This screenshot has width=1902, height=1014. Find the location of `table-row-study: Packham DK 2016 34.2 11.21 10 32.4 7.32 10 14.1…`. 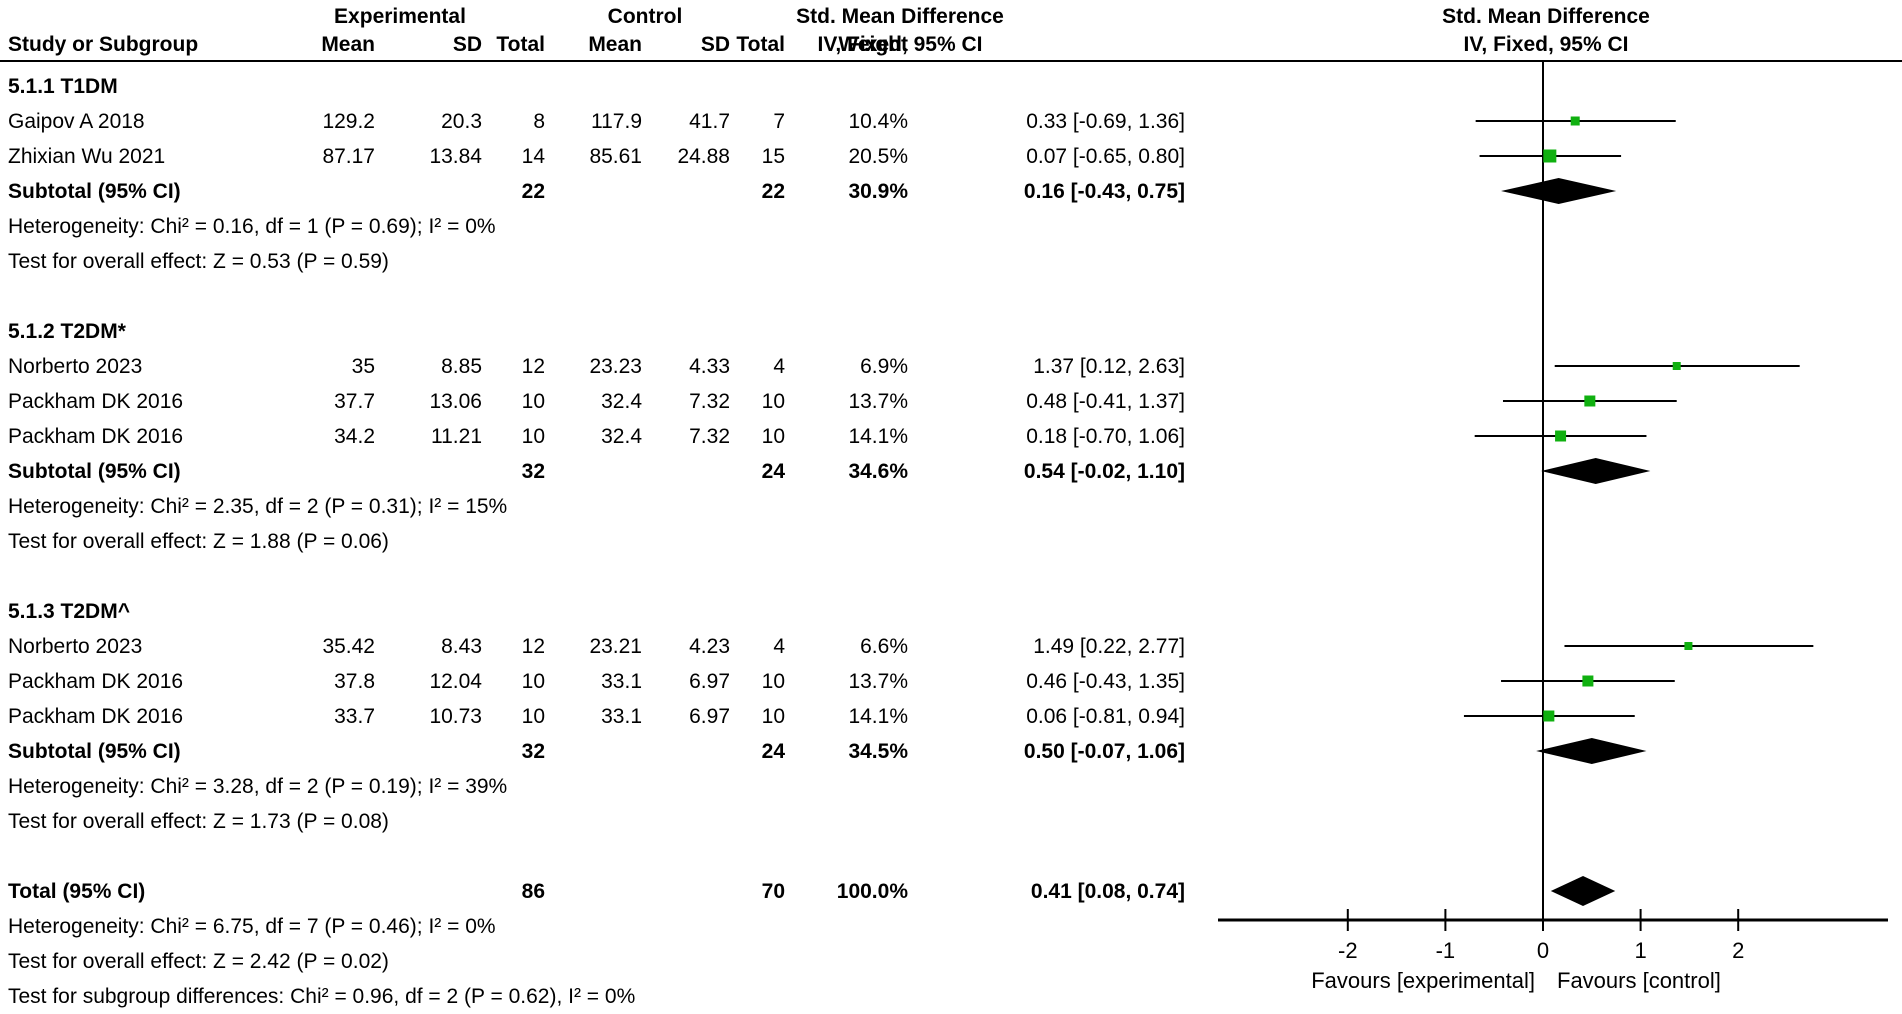

table-row-study: Packham DK 2016 34.2 11.21 10 32.4 7.32 10 14.1… is located at coordinates (607, 436).